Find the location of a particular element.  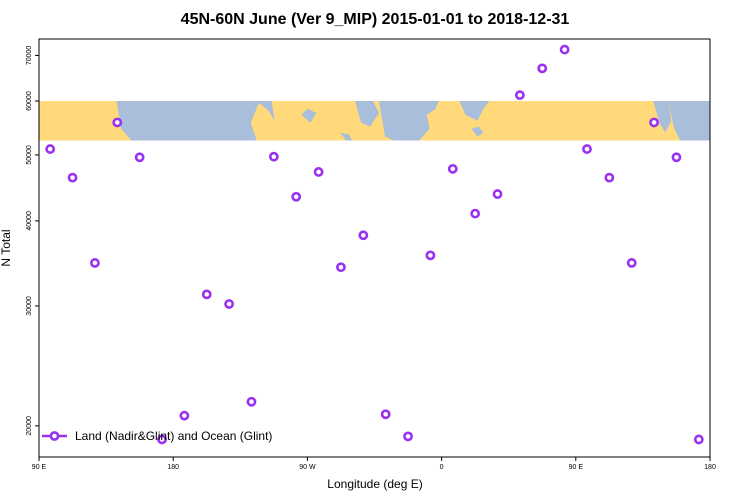

y-tick-label-4: 60000 is located at coordinates (29, 101).